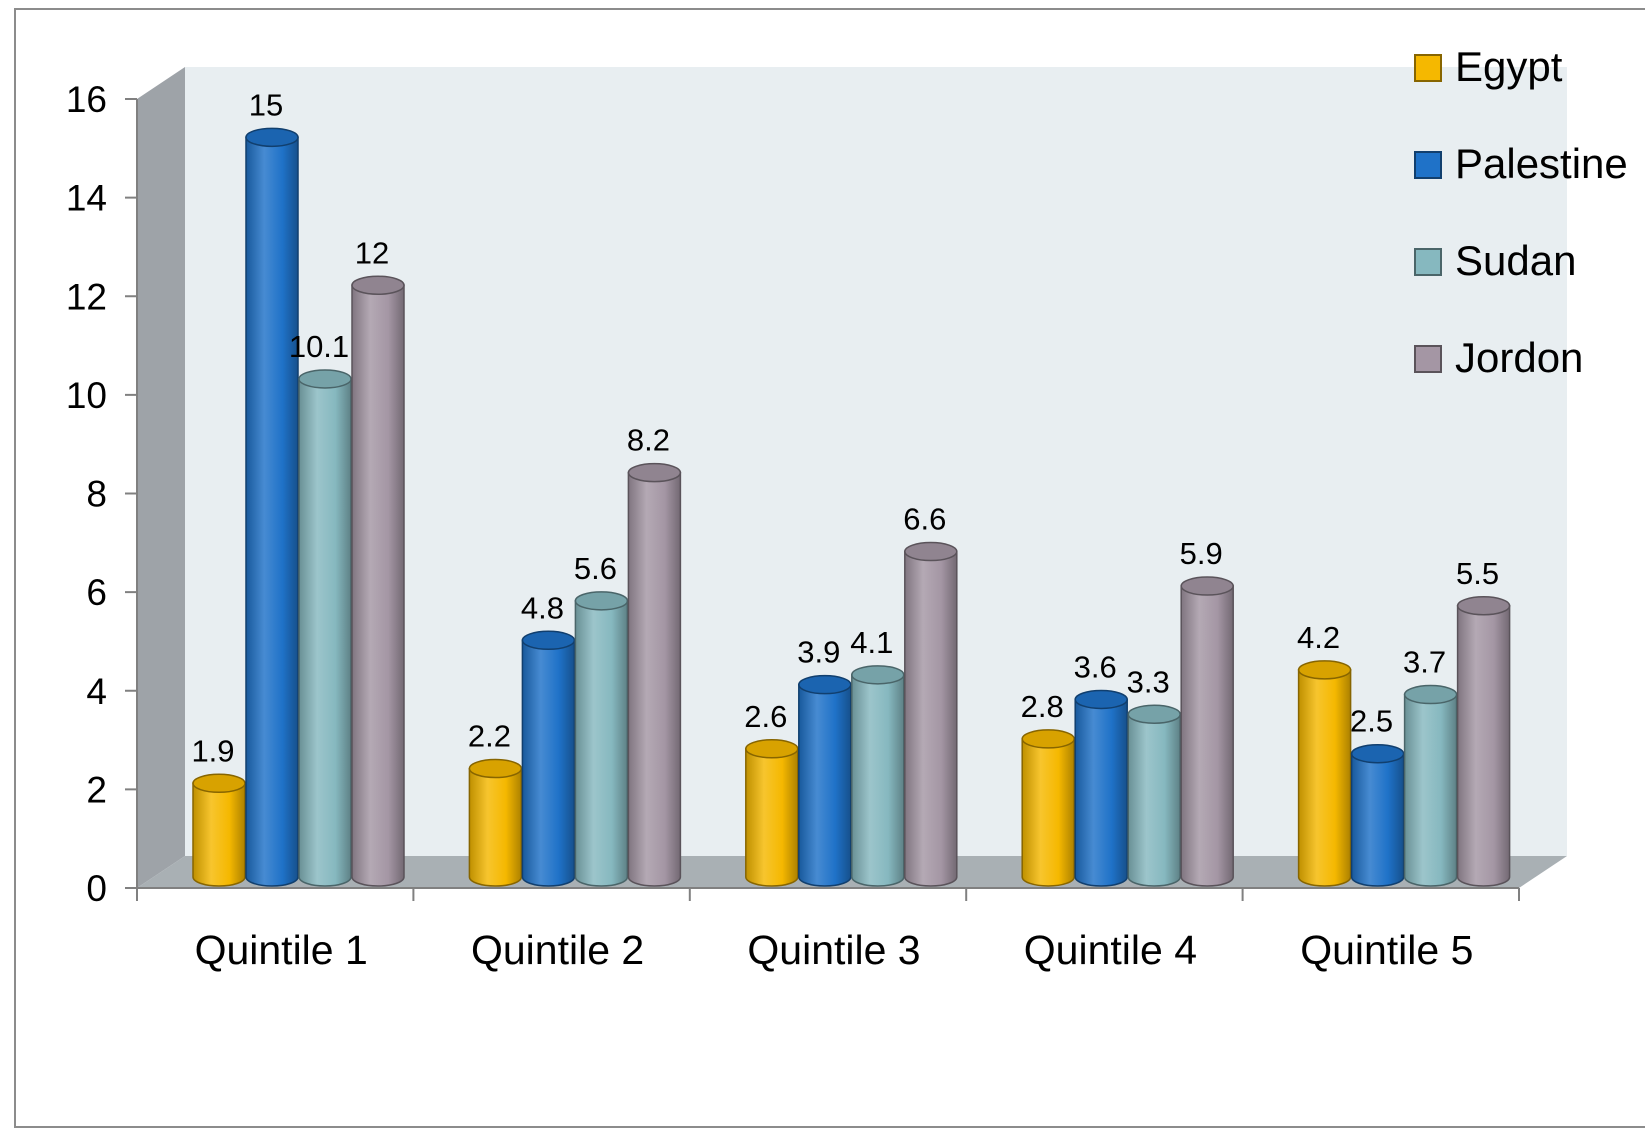  What do you see at coordinates (86, 296) in the screenshot?
I see `y-tick-label: 12` at bounding box center [86, 296].